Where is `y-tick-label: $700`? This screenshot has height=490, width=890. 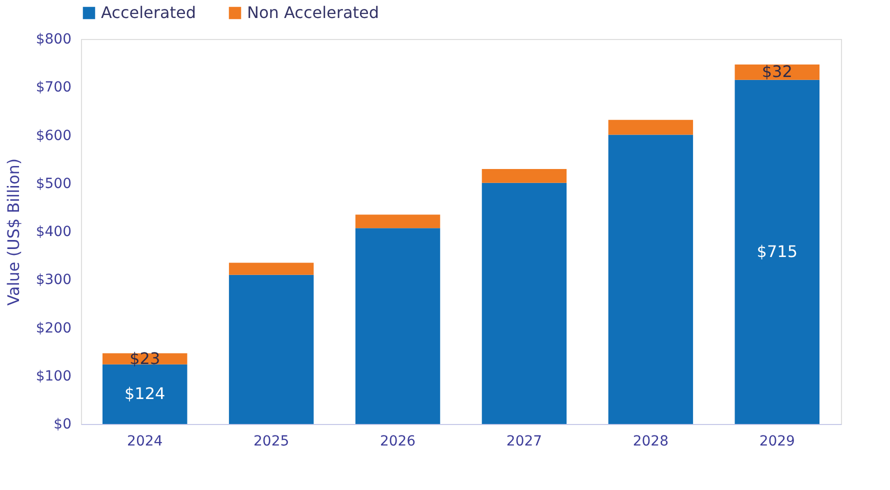
y-tick-label: $700 is located at coordinates (54, 88).